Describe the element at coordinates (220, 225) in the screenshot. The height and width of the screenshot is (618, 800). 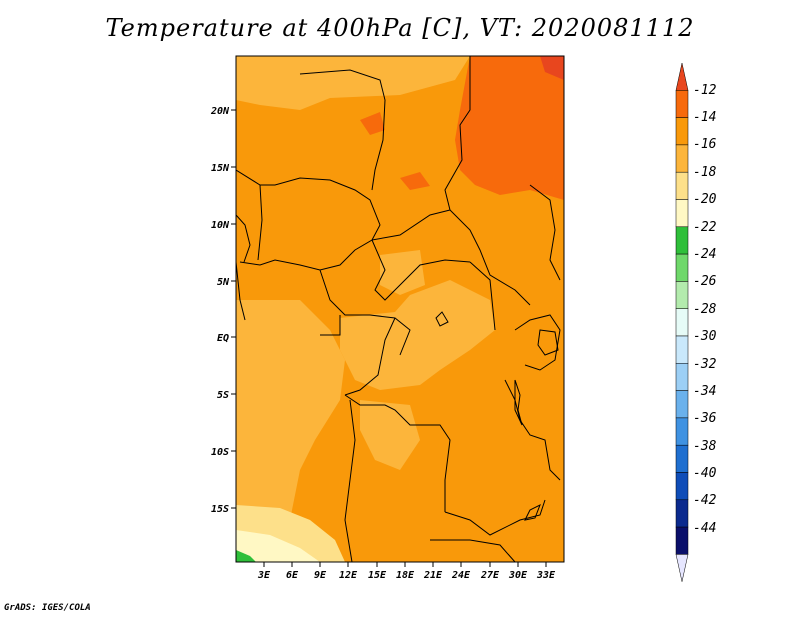
I see `lat-label: 10N` at that location.